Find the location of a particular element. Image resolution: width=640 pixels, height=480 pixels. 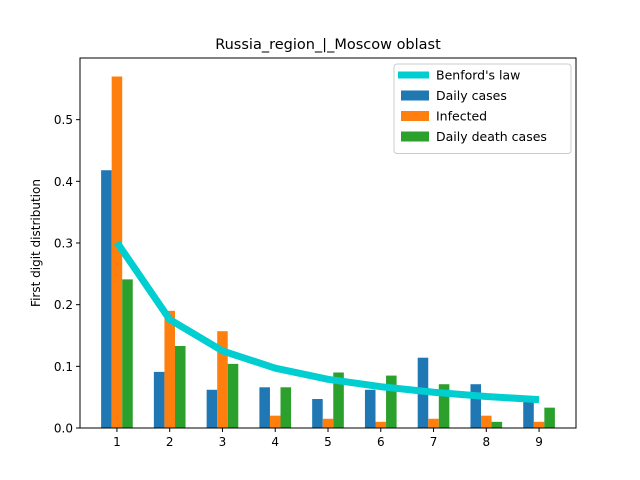

x-tick-label: 3 is located at coordinates (223, 442).